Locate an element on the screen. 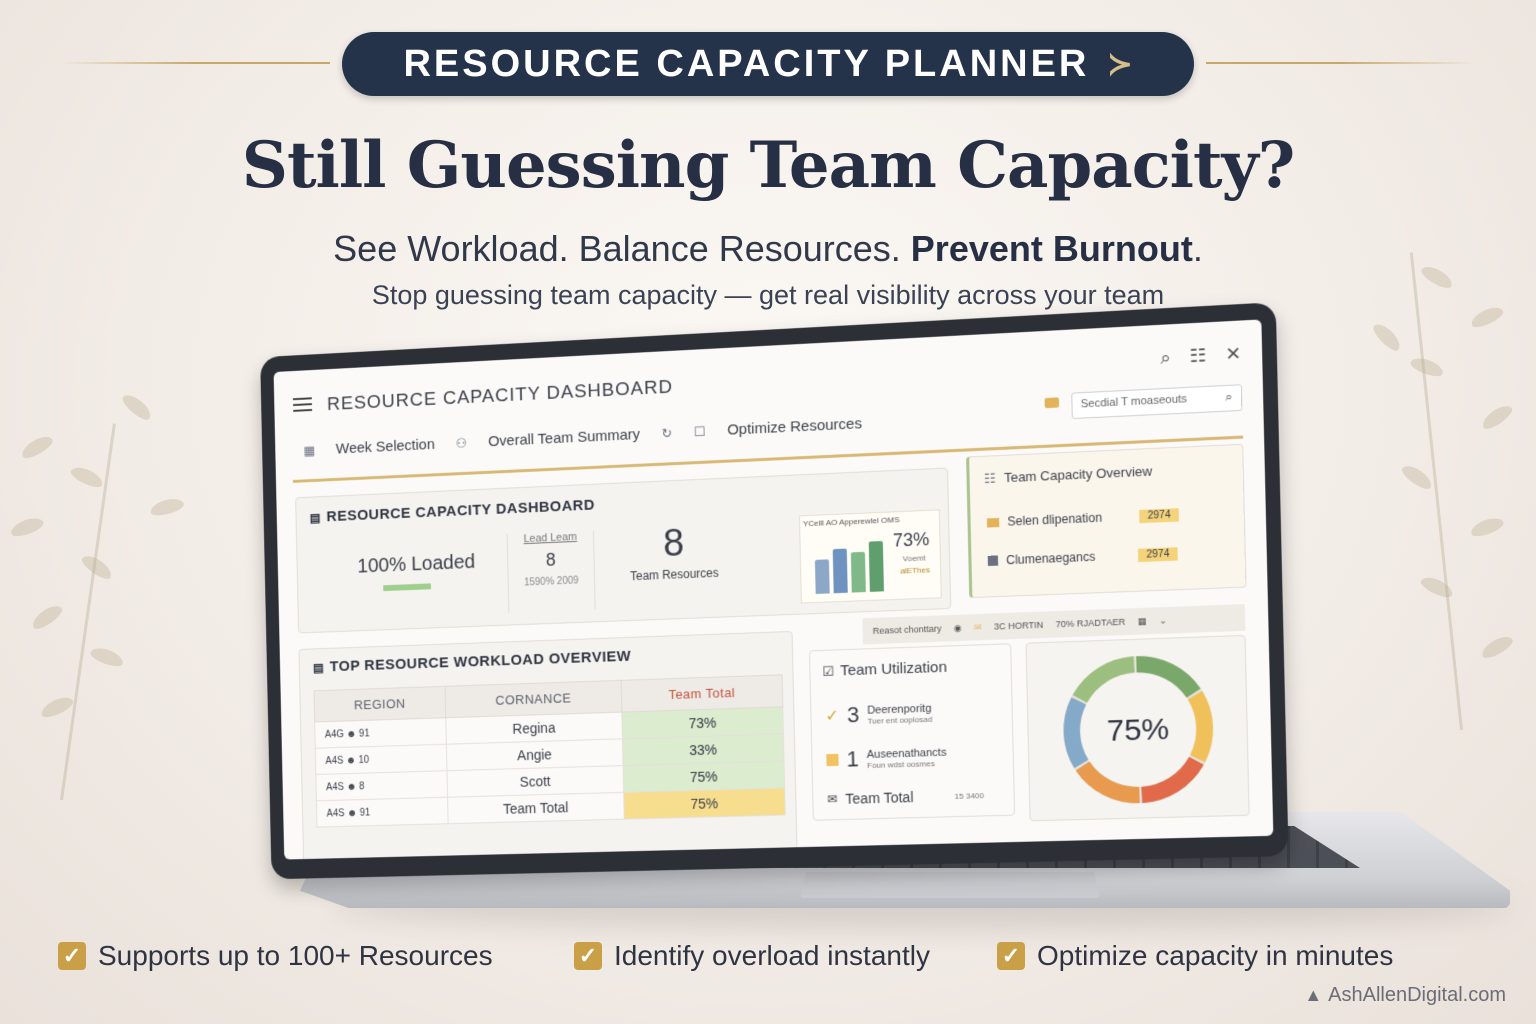  filter-mid1: 3C HORTIN is located at coordinates (1019, 626).